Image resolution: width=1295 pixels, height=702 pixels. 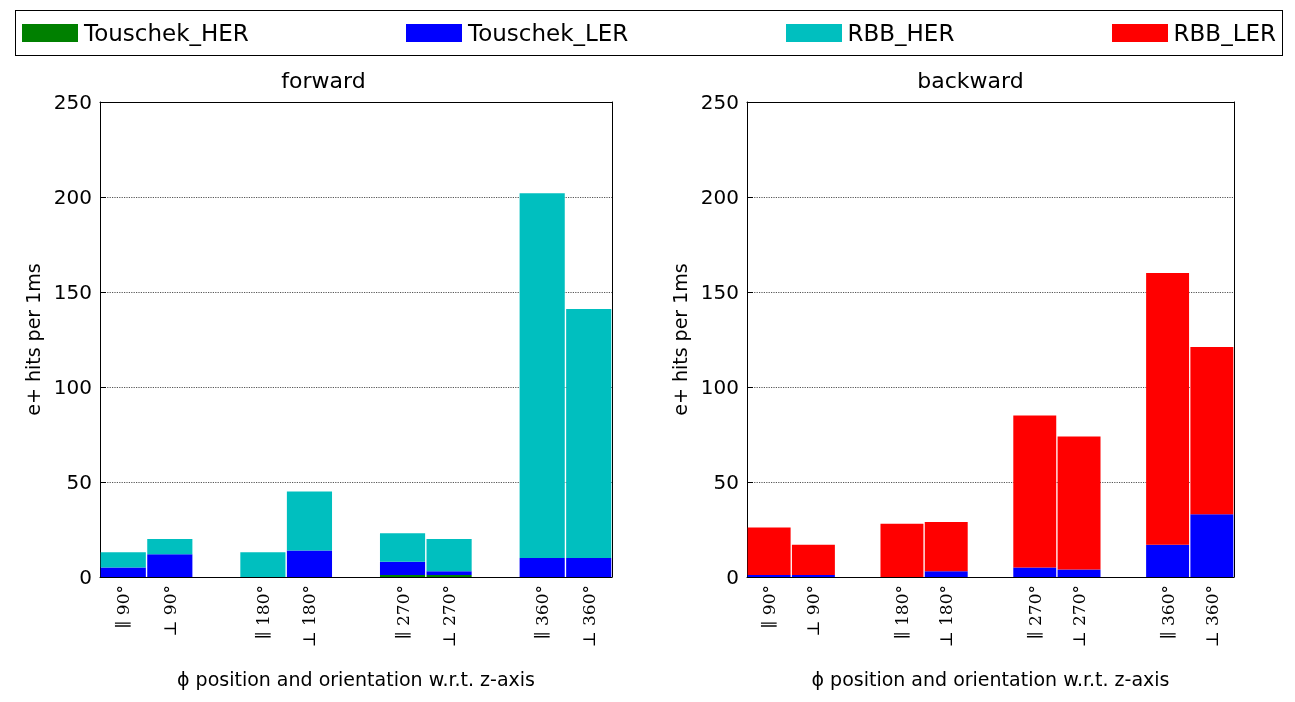 What do you see at coordinates (166, 33) in the screenshot?
I see `legend-label: Touschek_HER` at bounding box center [166, 33].